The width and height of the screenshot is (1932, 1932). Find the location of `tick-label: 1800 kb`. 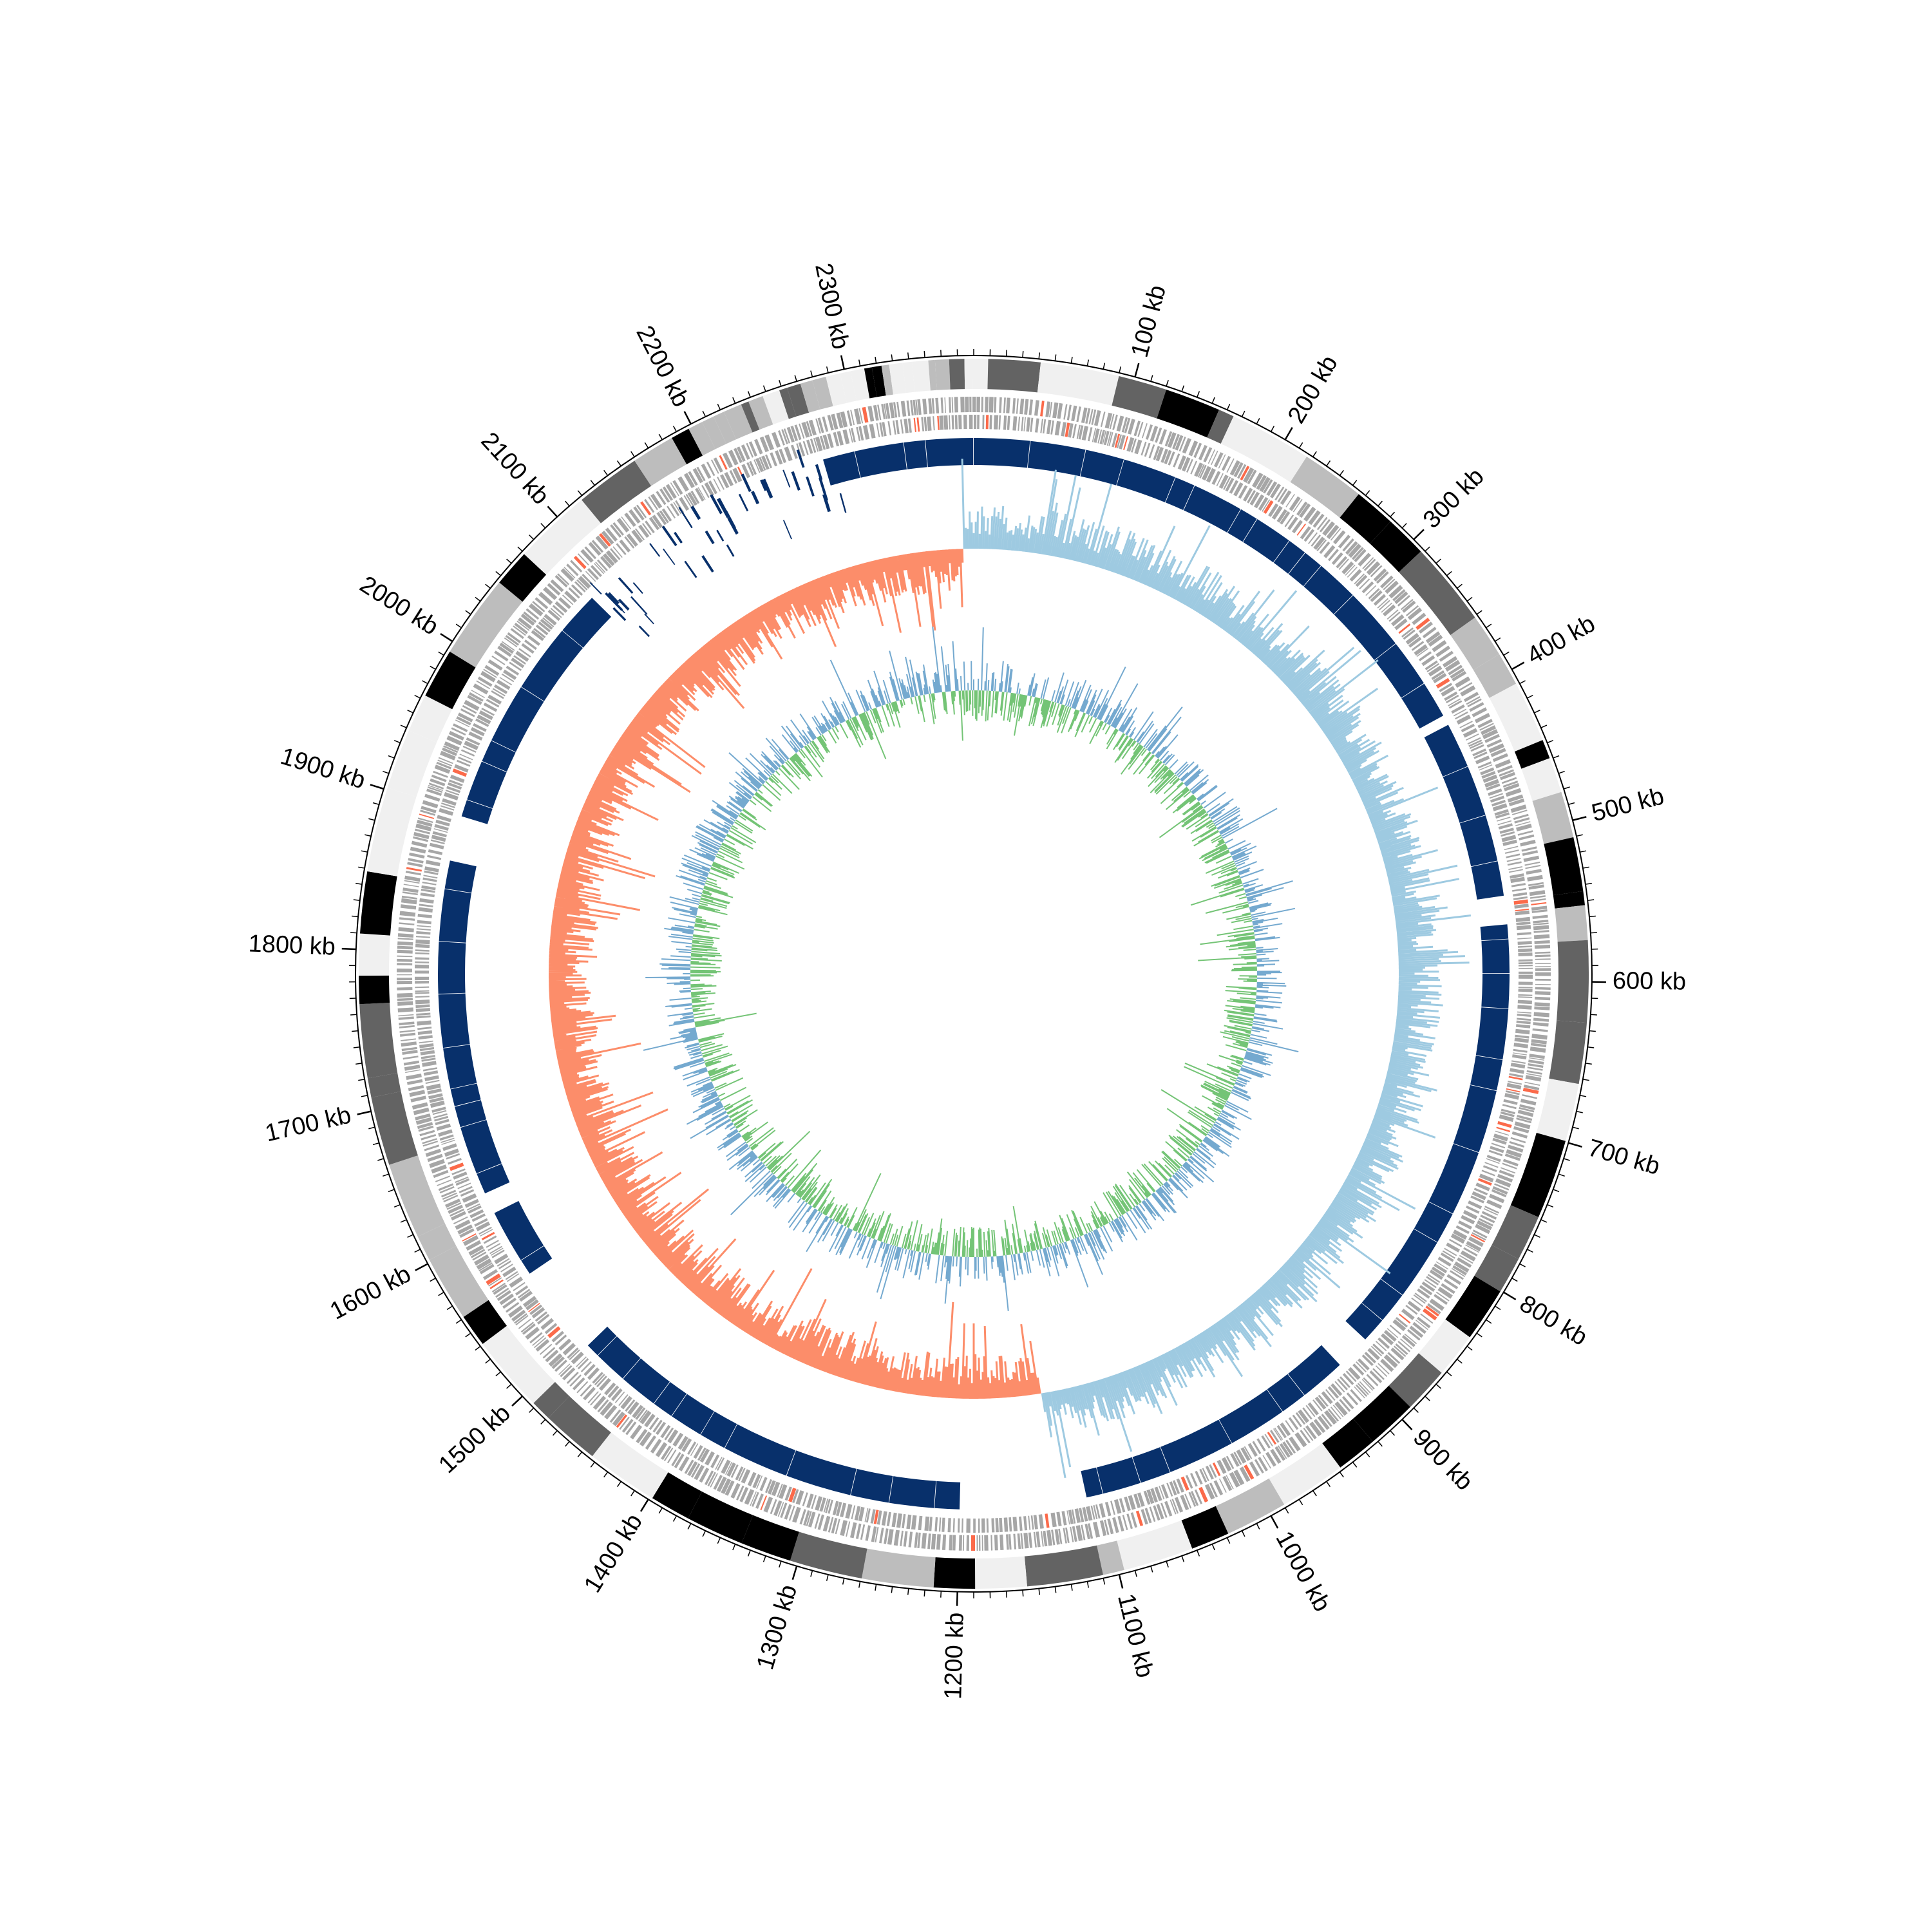

tick-label: 1800 kb is located at coordinates (292, 945).